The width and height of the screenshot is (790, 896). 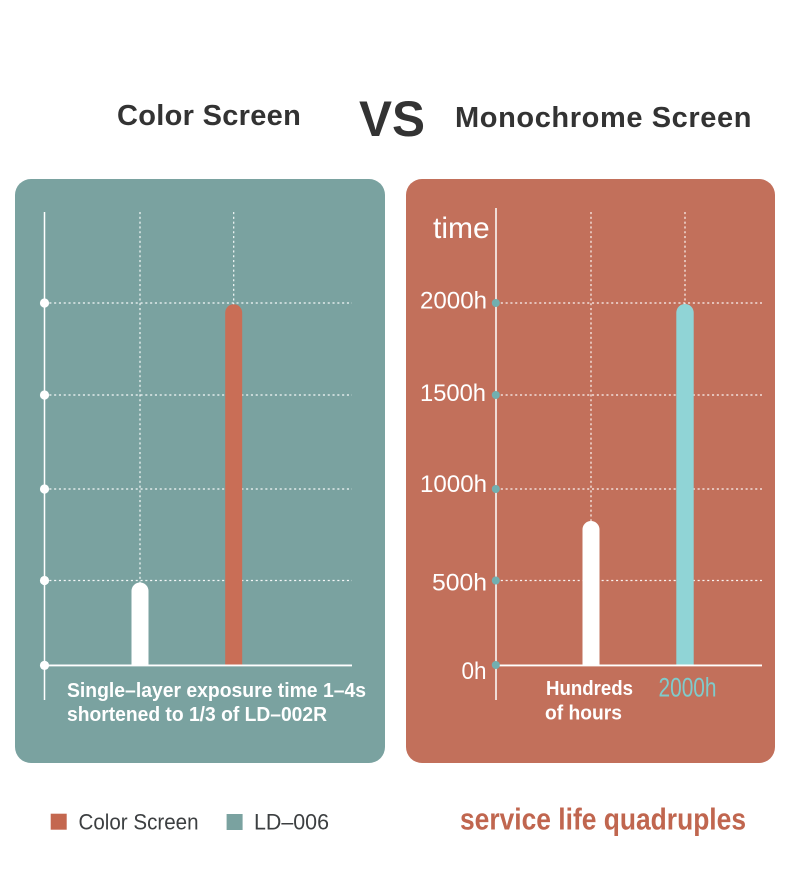 I want to click on svg-text:Single–layer exposure time 1–4: Single–layer exposure time 1–4s, so click(x=216, y=691).